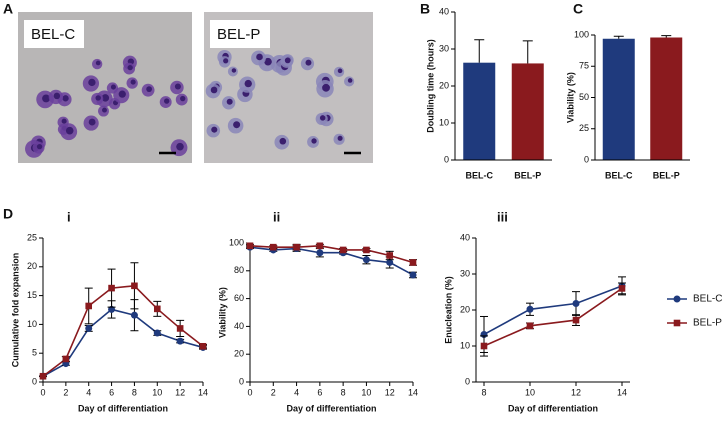 The width and height of the screenshot is (724, 427). I want to click on panel-letter: A, so click(8, 9).